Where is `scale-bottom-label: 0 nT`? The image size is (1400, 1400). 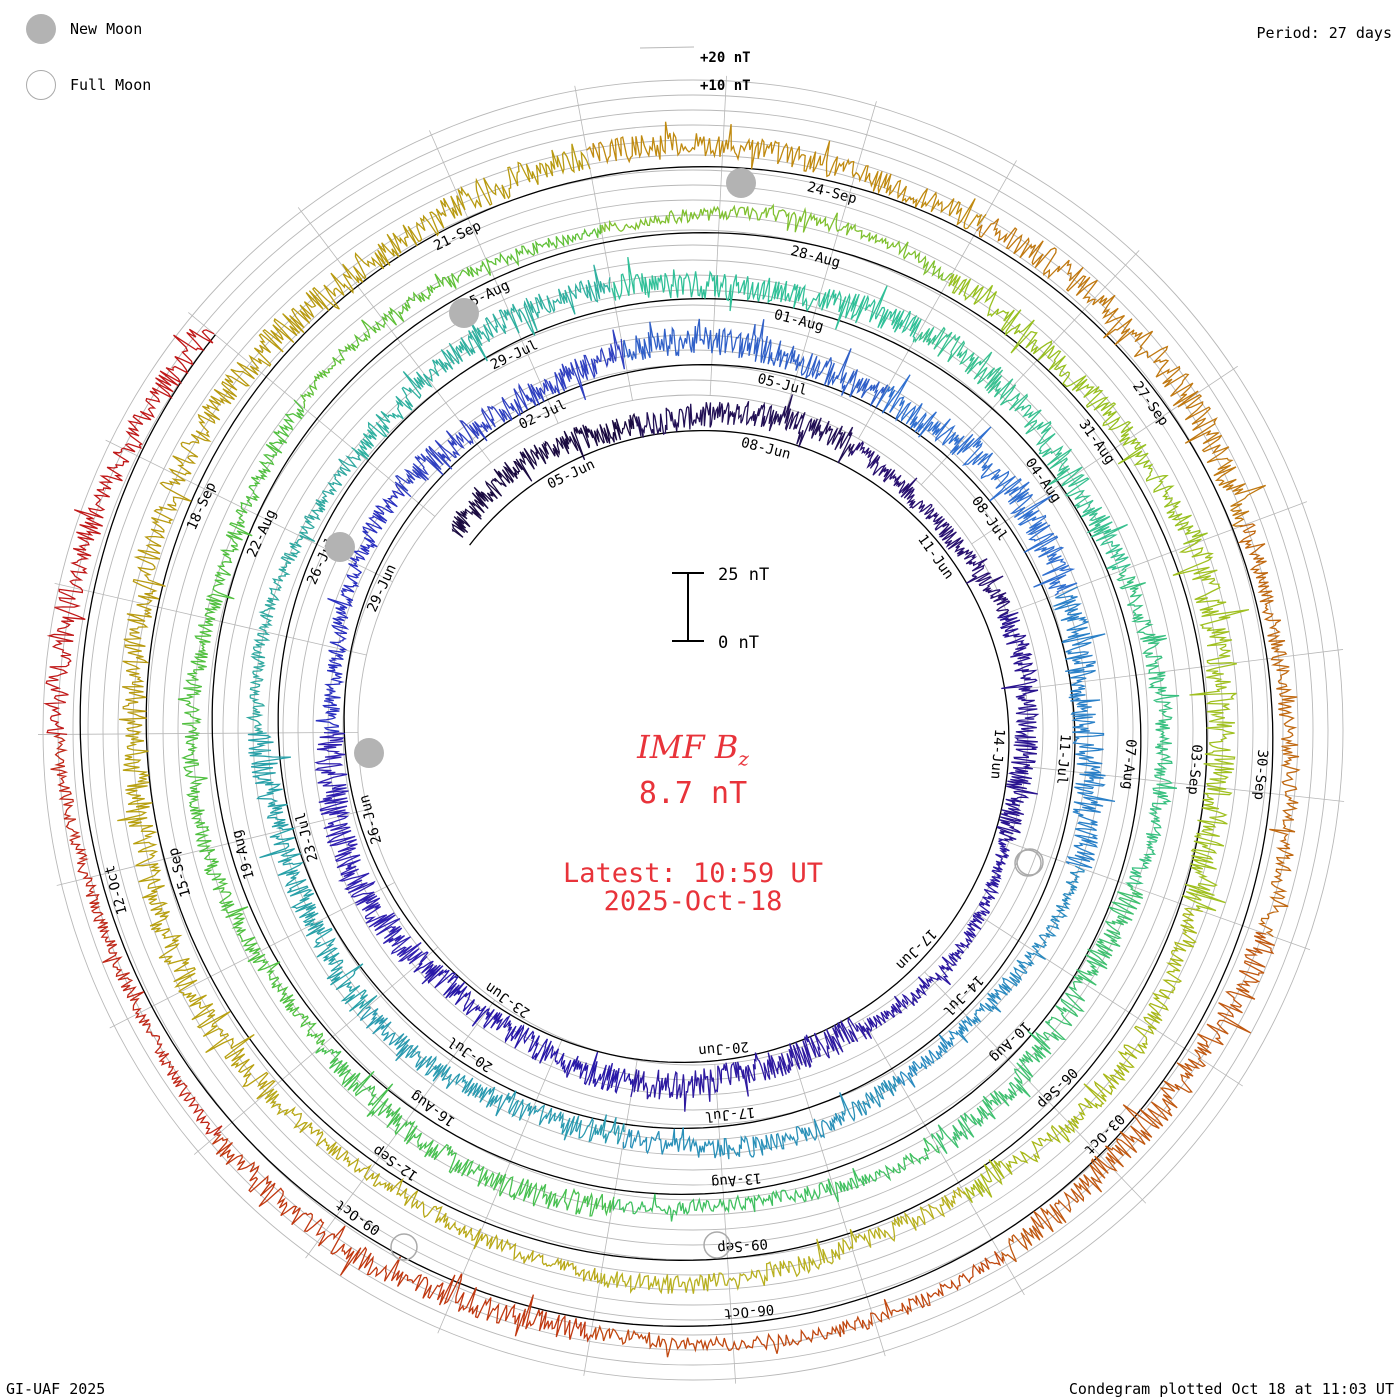
scale-bottom-label: 0 nT is located at coordinates (738, 643).